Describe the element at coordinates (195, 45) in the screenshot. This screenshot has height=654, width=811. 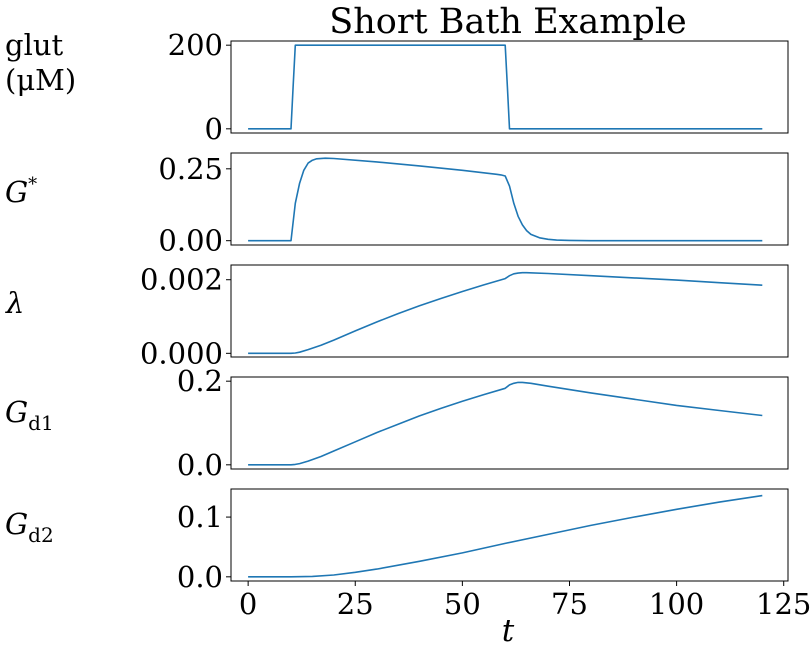
I see `panel-0-ytick-label-1: 200` at that location.